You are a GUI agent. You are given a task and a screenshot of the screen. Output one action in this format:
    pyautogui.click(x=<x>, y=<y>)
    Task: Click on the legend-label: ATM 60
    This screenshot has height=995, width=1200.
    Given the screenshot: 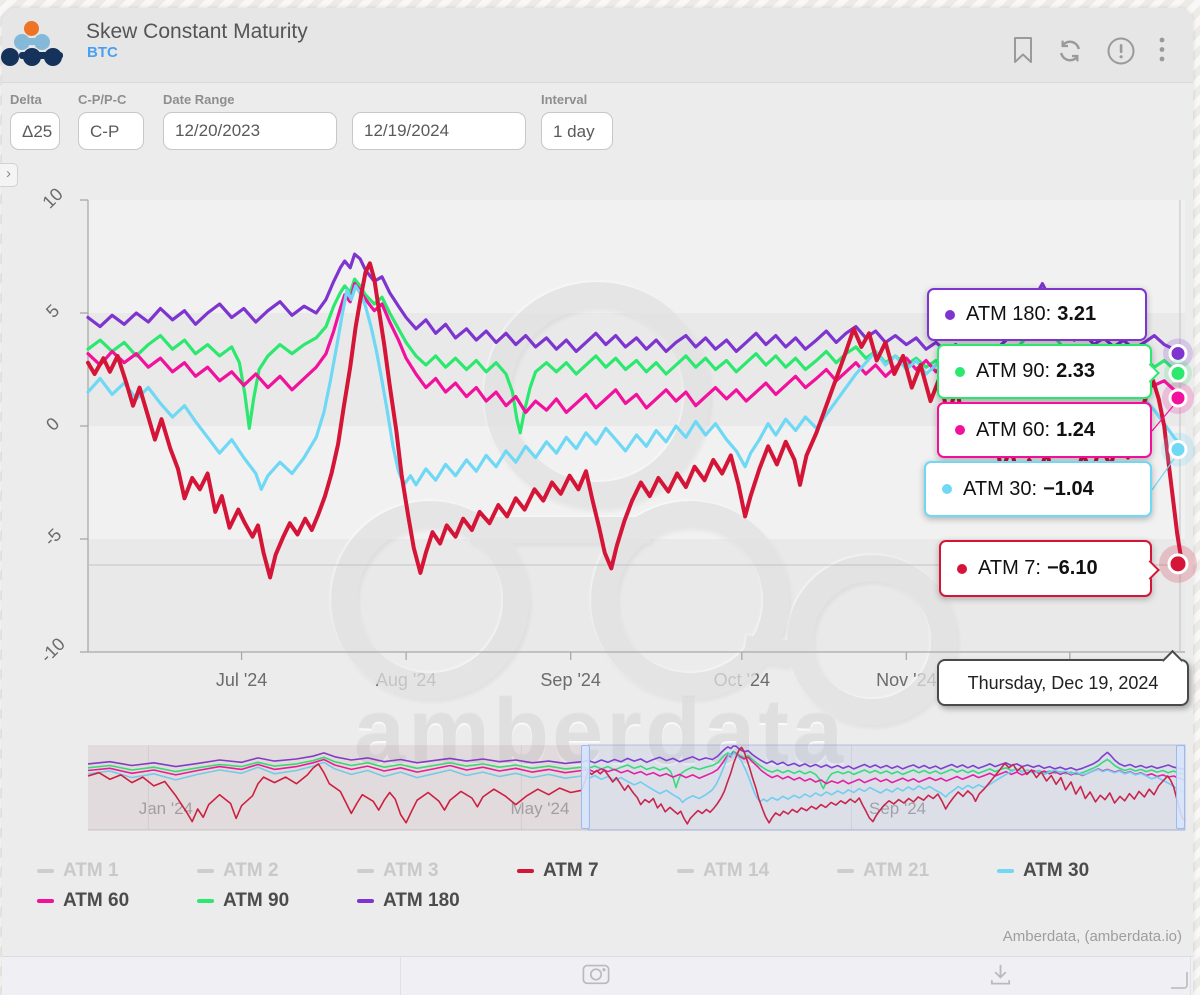 What is the action you would take?
    pyautogui.click(x=96, y=900)
    